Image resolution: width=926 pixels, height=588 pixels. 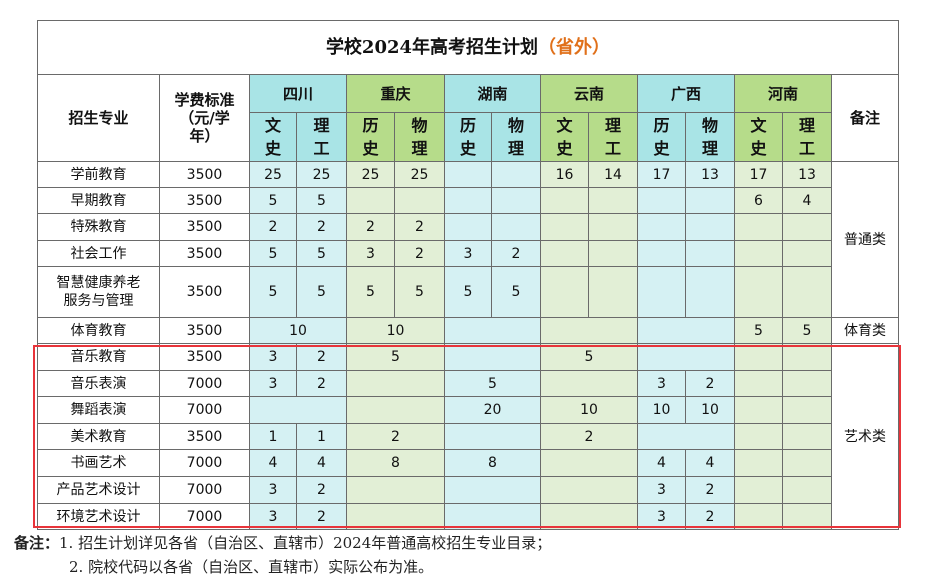 I want to click on row-major: 书画艺术, so click(x=98, y=463).